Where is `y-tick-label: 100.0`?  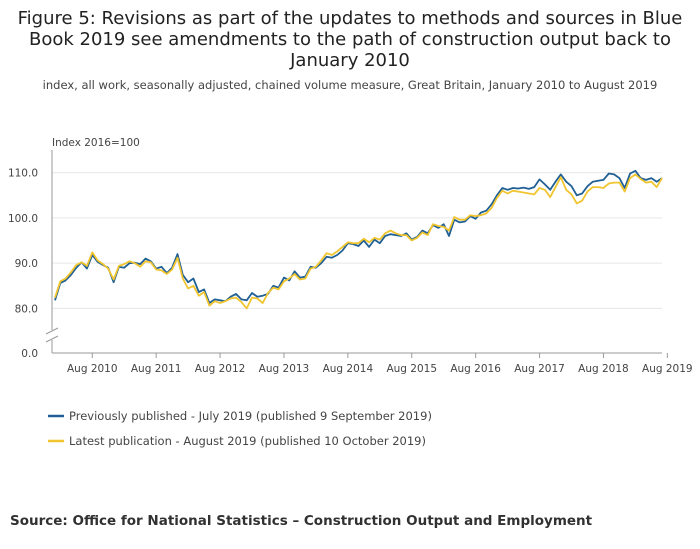
y-tick-label: 100.0 is located at coordinates (23, 219).